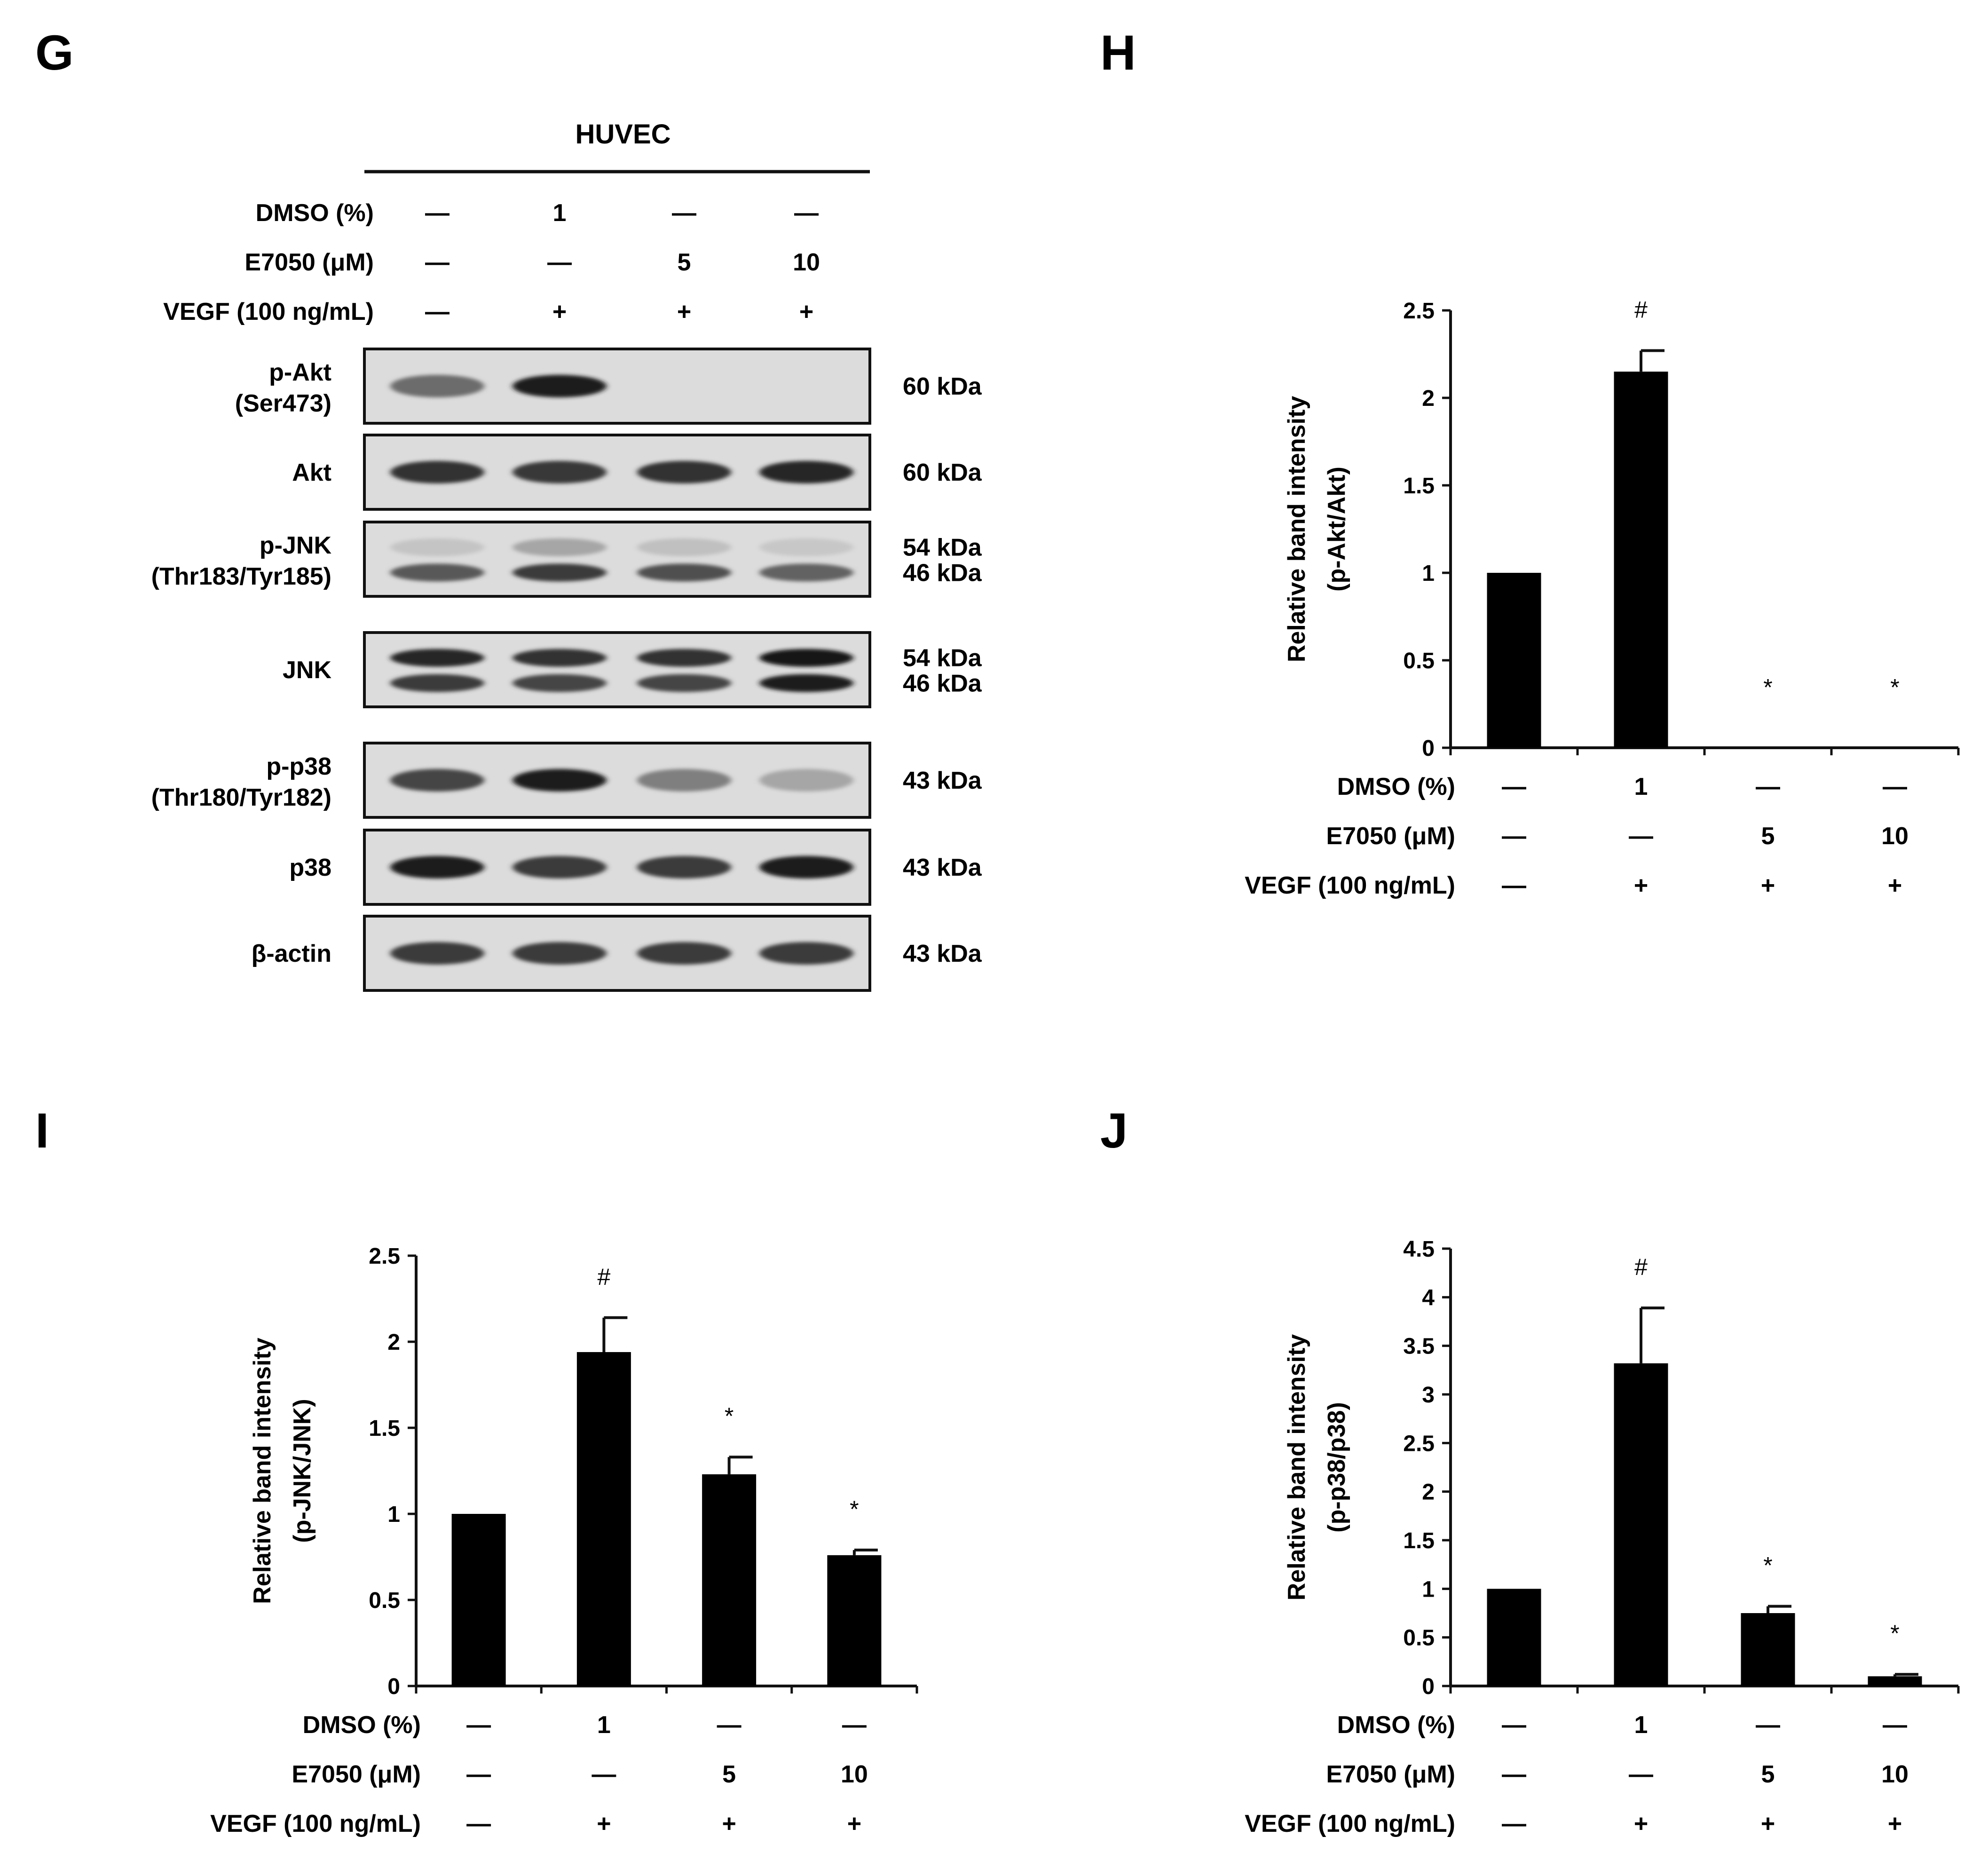 The width and height of the screenshot is (1980, 1876). I want to click on blot-antibody-label: (Thr180/Tyr182), so click(241, 798).